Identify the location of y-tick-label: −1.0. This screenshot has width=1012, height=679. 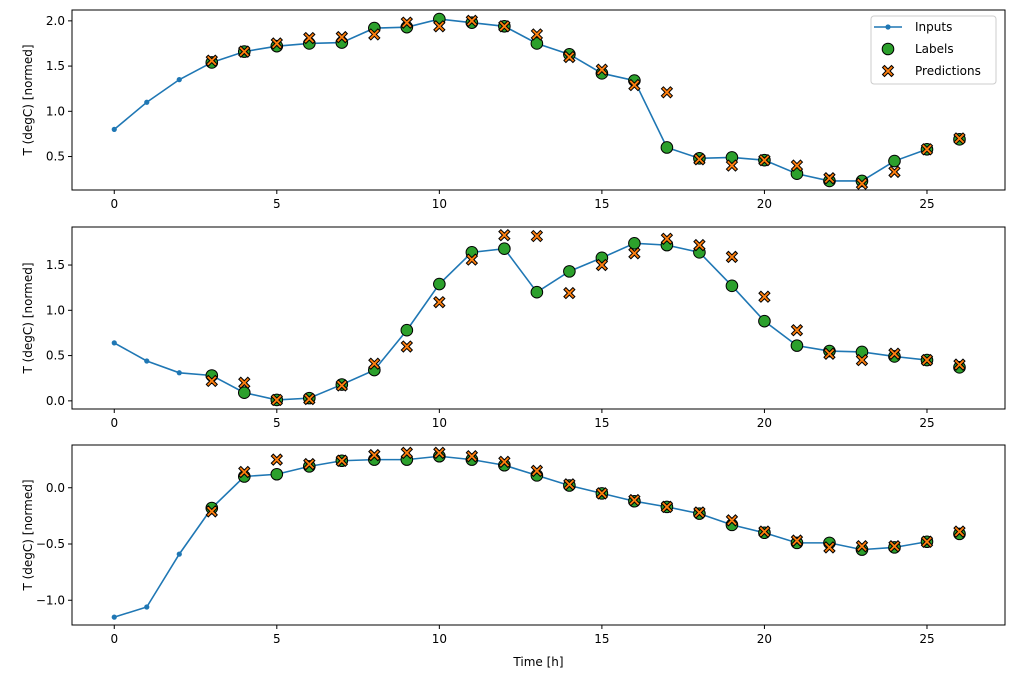
(50, 600).